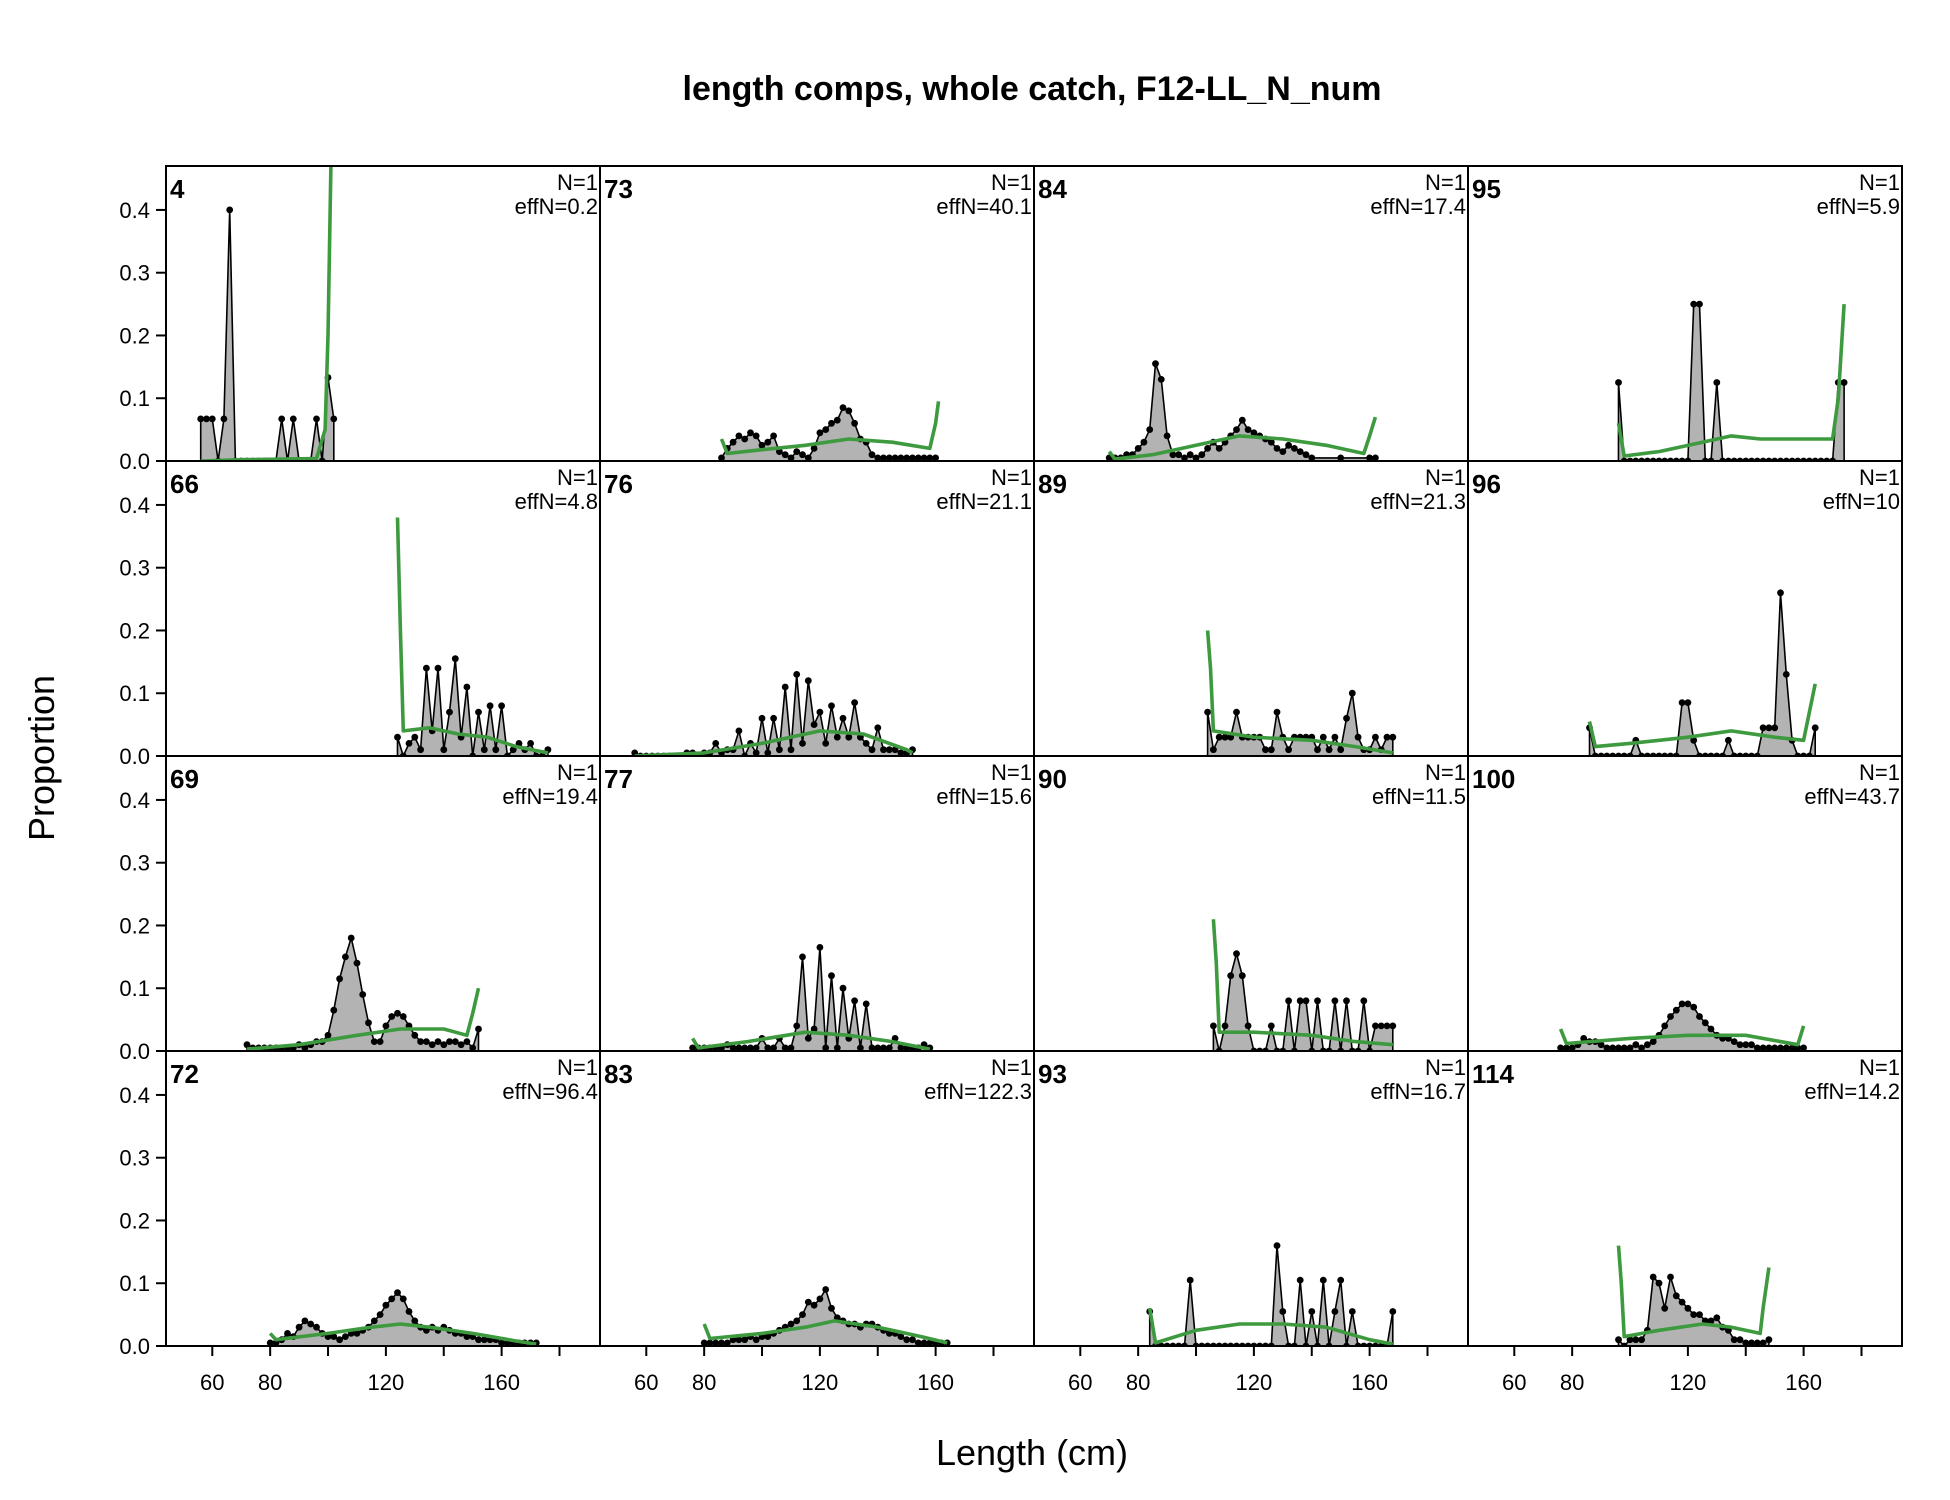 The width and height of the screenshot is (1950, 1500). What do you see at coordinates (1271, 1295) in the screenshot?
I see `observed-area` at bounding box center [1271, 1295].